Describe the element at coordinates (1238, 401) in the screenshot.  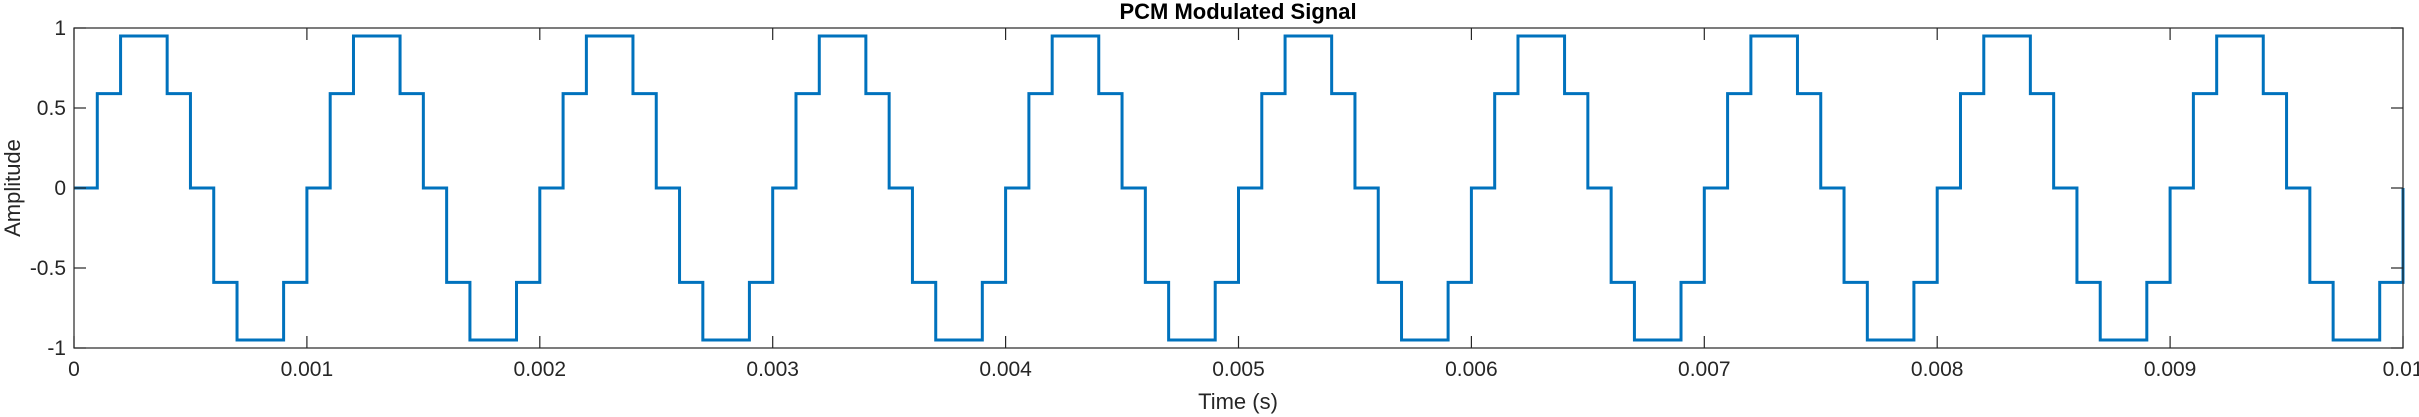
I see `x-axis-label: Time (s)` at that location.